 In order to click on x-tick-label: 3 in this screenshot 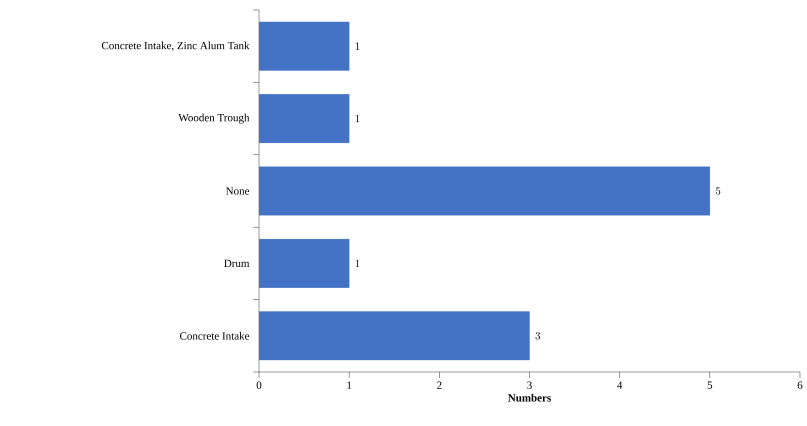, I will do `click(529, 385)`.